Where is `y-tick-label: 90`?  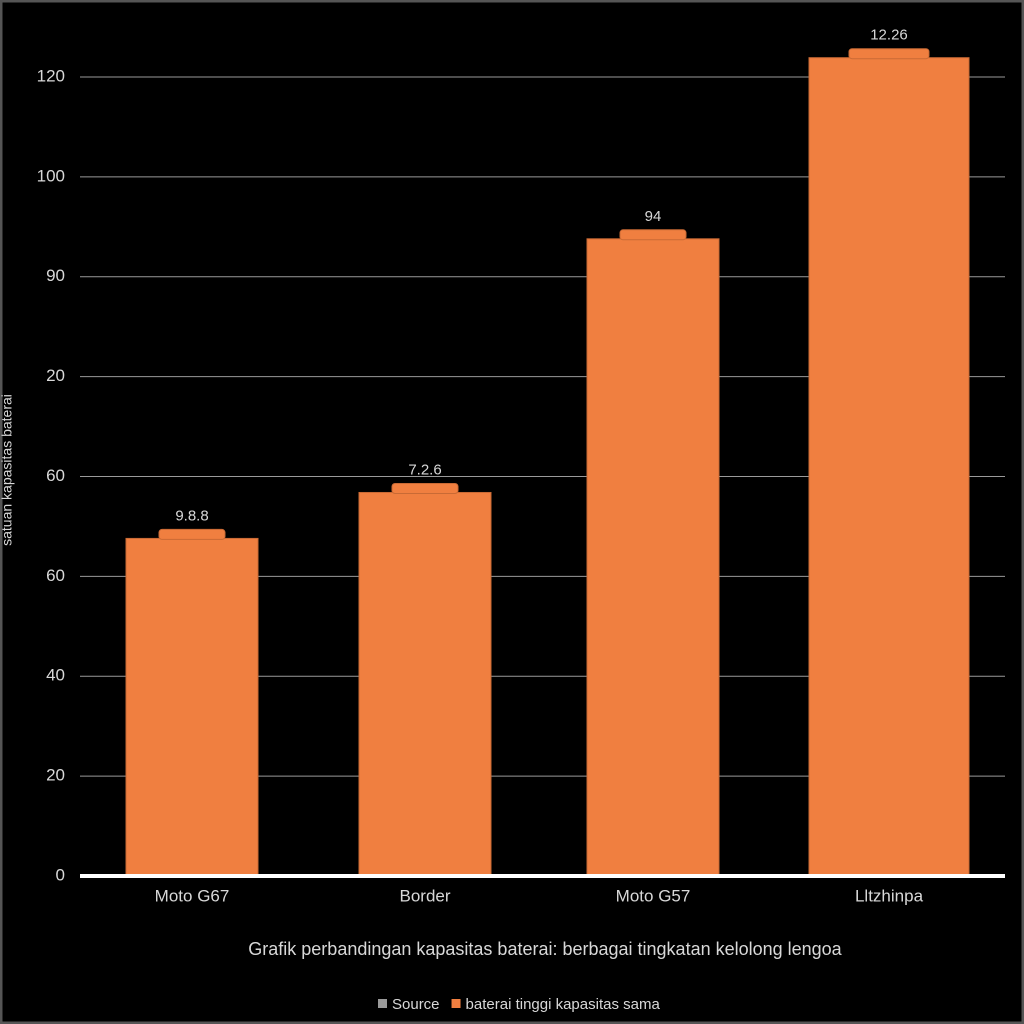
y-tick-label: 90 is located at coordinates (55, 275).